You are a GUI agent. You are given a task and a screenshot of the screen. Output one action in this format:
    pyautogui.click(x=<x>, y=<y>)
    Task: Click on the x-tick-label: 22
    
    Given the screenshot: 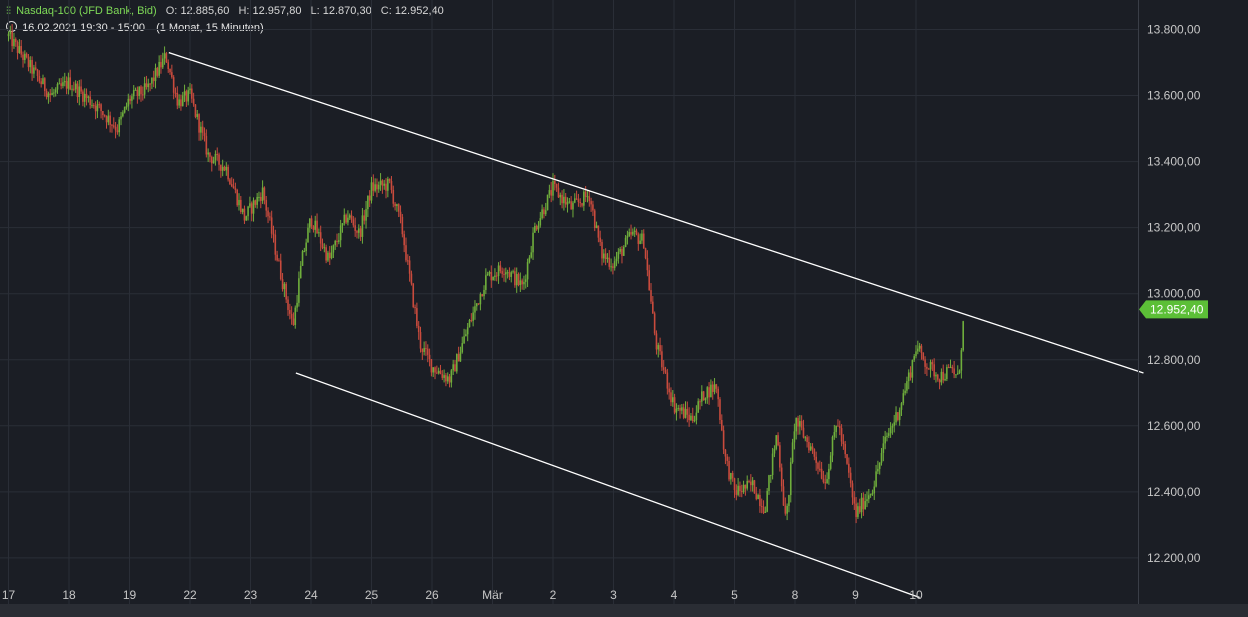 What is the action you would take?
    pyautogui.click(x=190, y=595)
    